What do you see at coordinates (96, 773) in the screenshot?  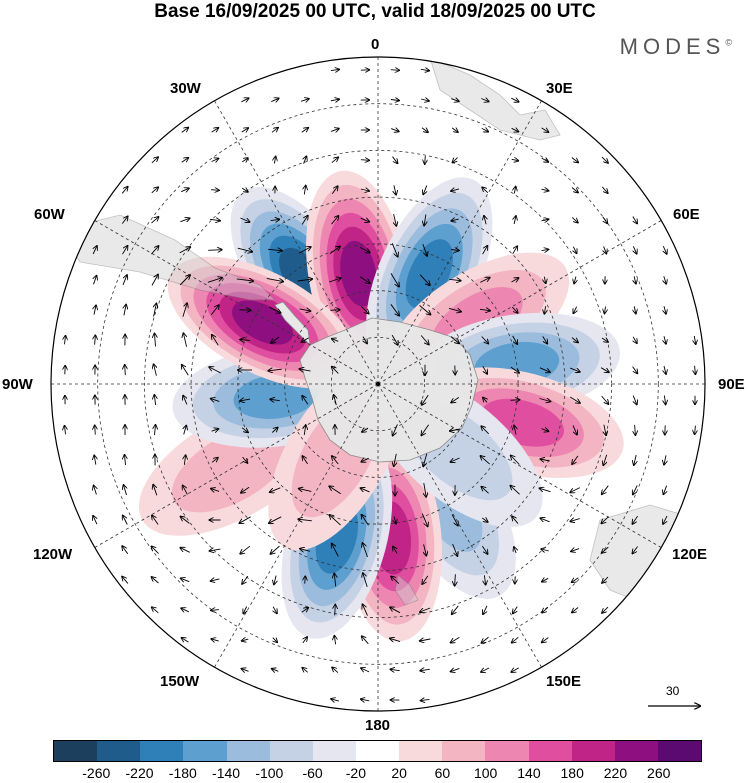 I see `colorbar-tick-label: -260` at bounding box center [96, 773].